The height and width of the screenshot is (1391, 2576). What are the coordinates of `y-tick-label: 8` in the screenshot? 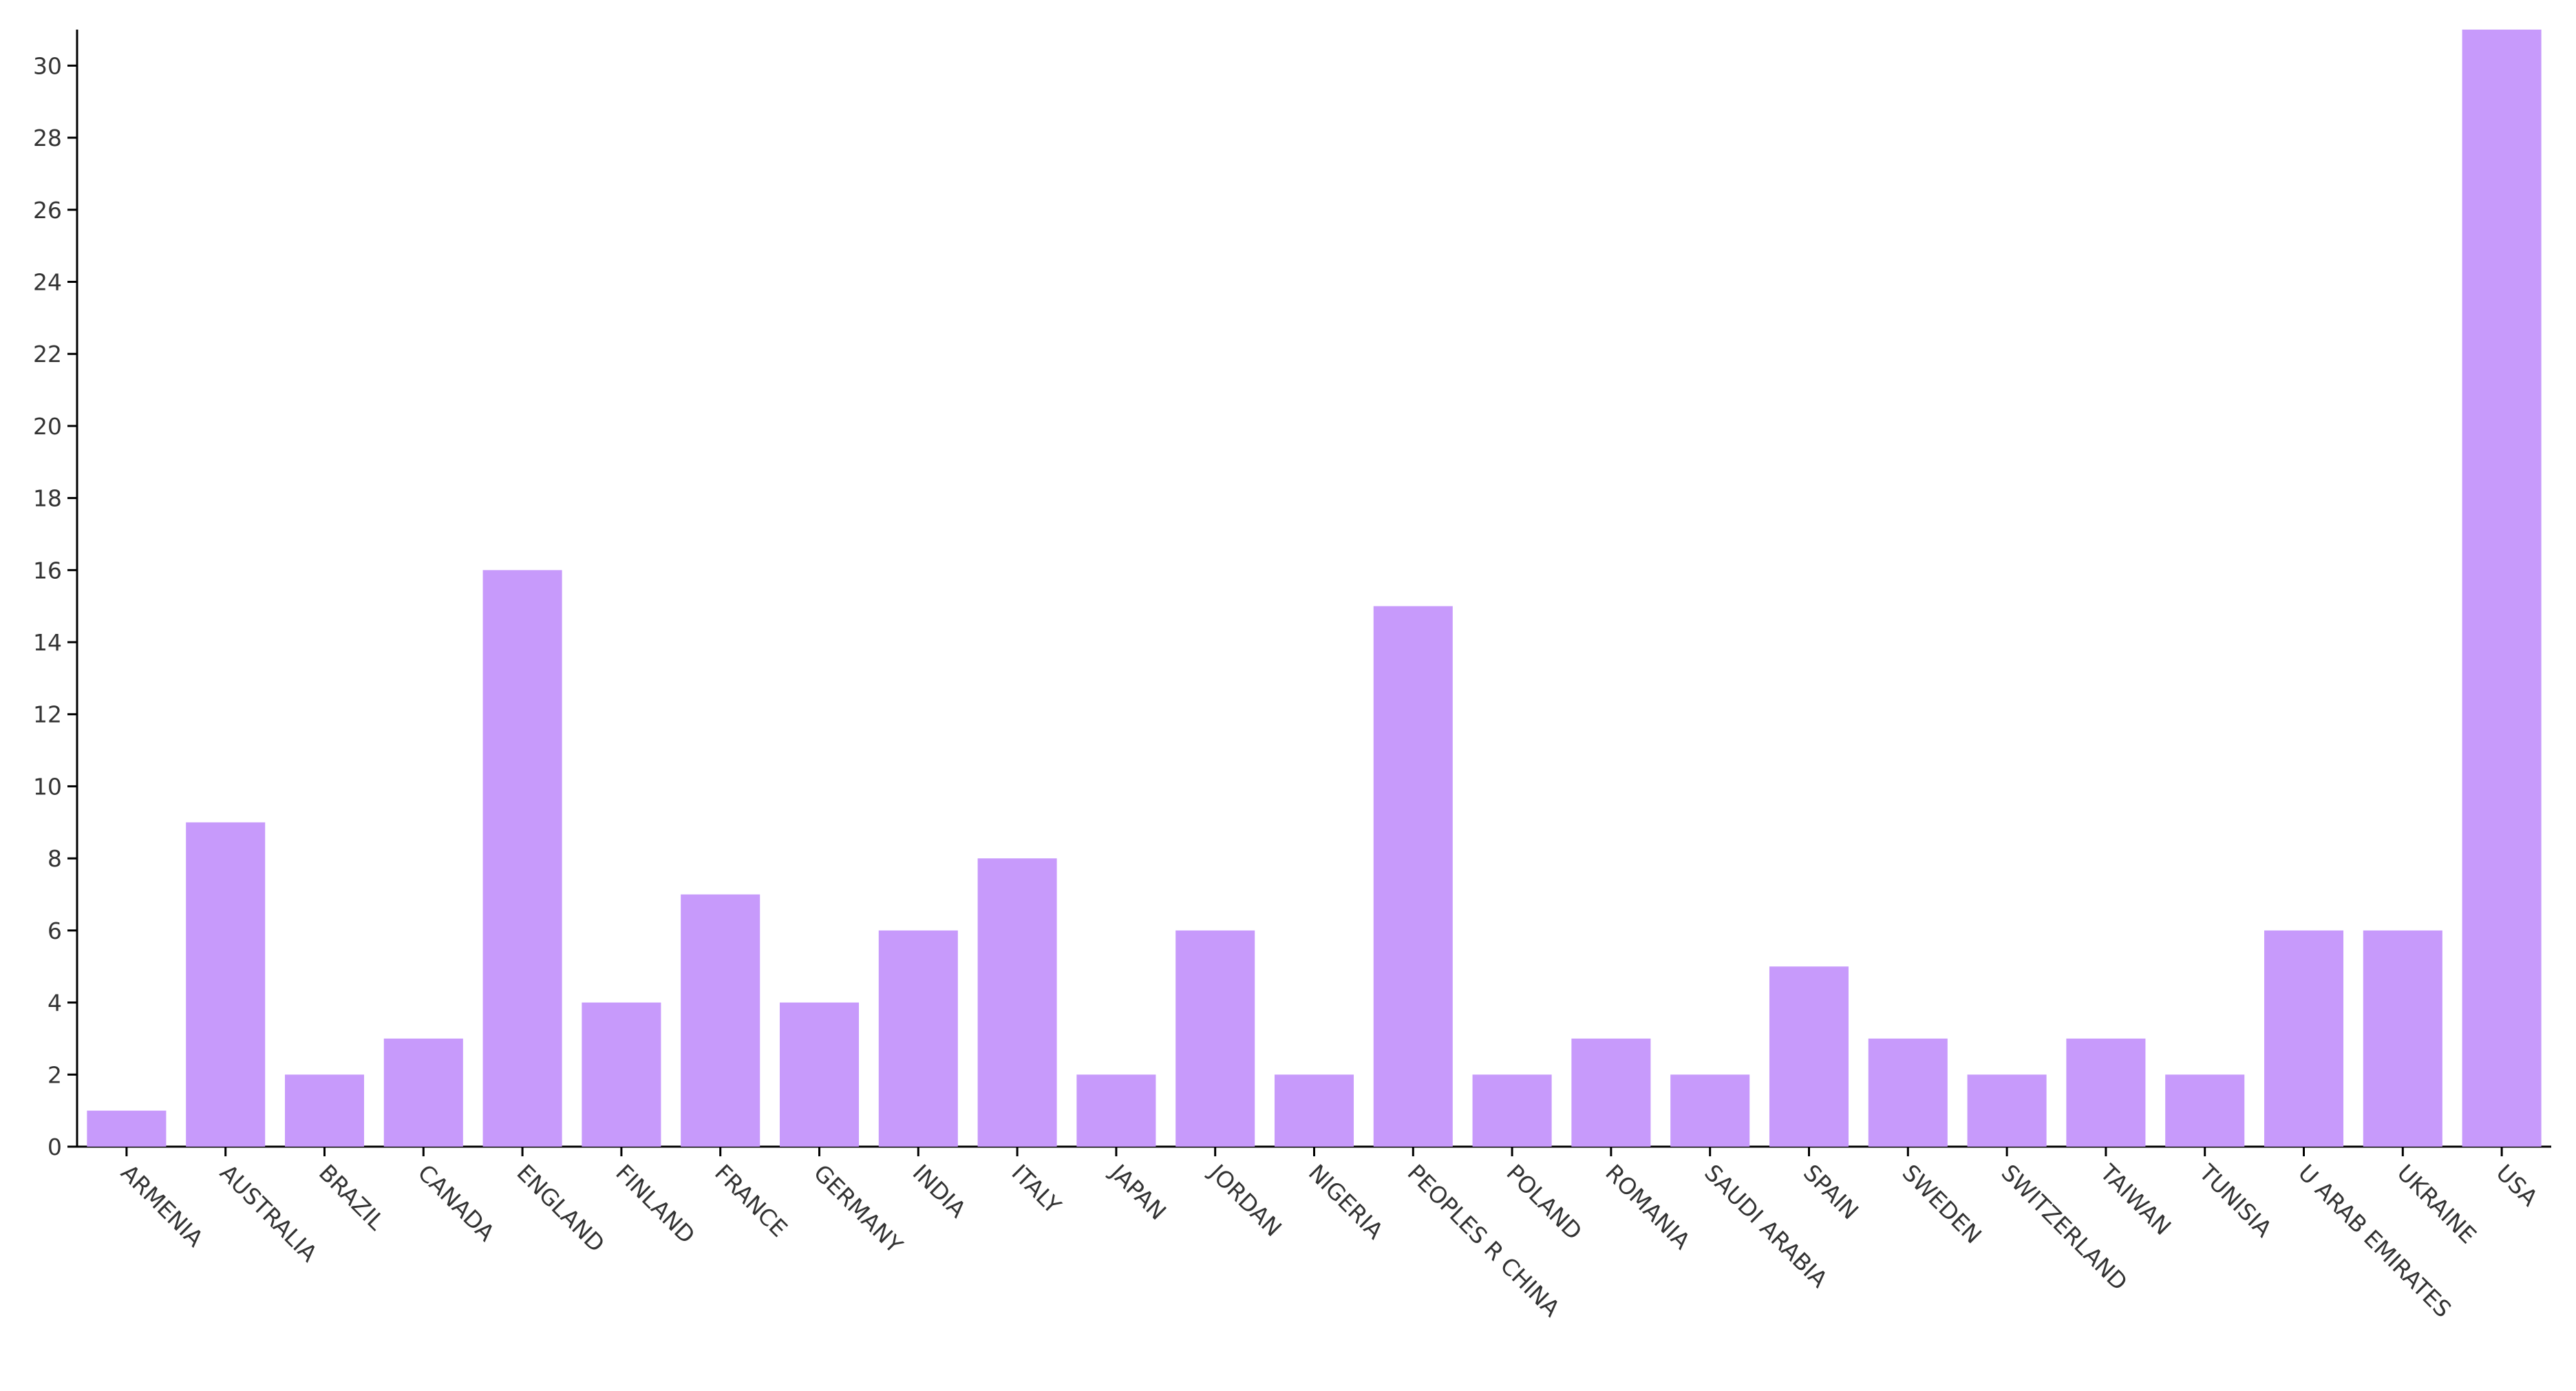 It's located at (54, 858).